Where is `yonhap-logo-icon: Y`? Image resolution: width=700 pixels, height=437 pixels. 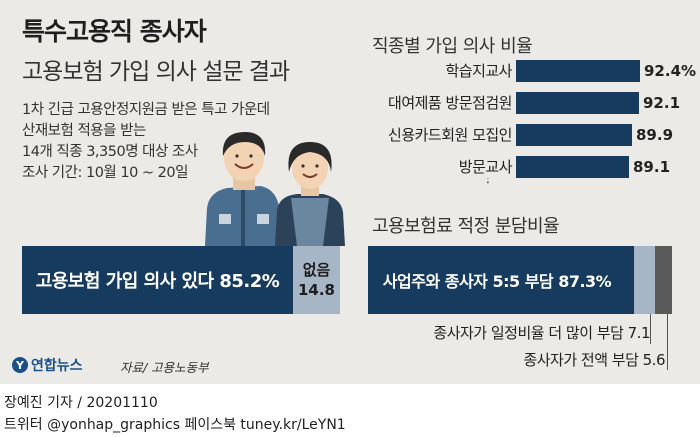
yonhap-logo-icon: Y is located at coordinates (20, 365).